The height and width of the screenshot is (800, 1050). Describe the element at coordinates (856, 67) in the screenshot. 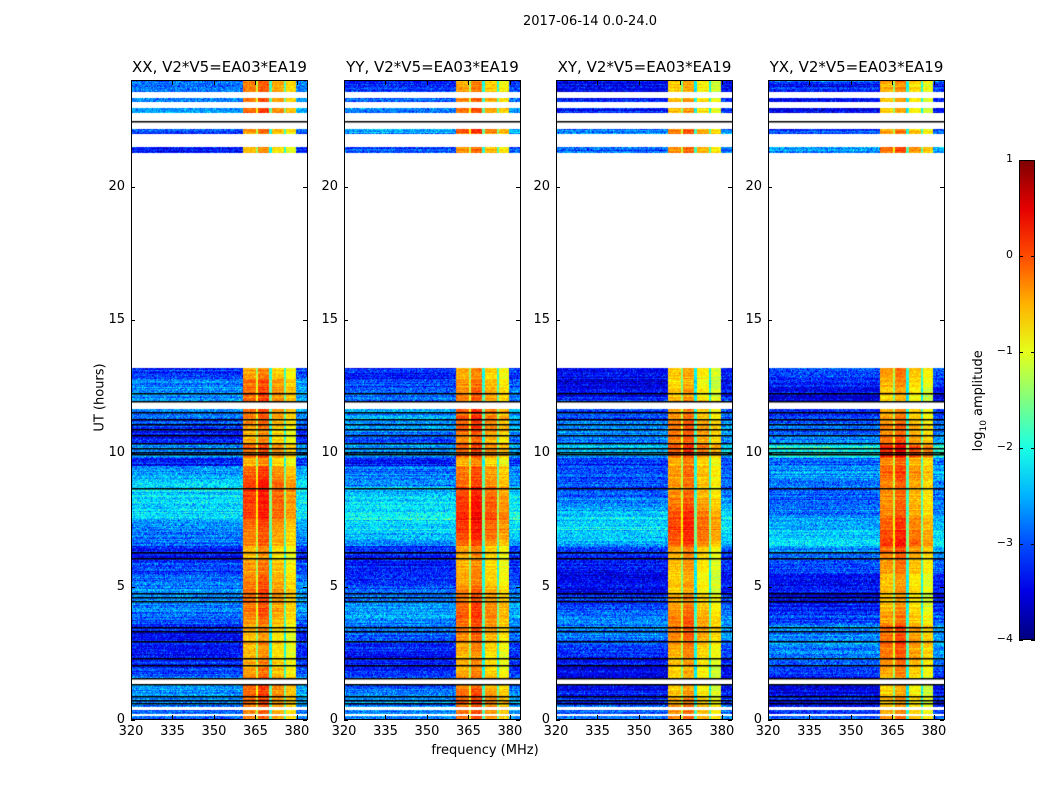

I see `panel-title: YX, V2*V5=EA03*EA19` at that location.